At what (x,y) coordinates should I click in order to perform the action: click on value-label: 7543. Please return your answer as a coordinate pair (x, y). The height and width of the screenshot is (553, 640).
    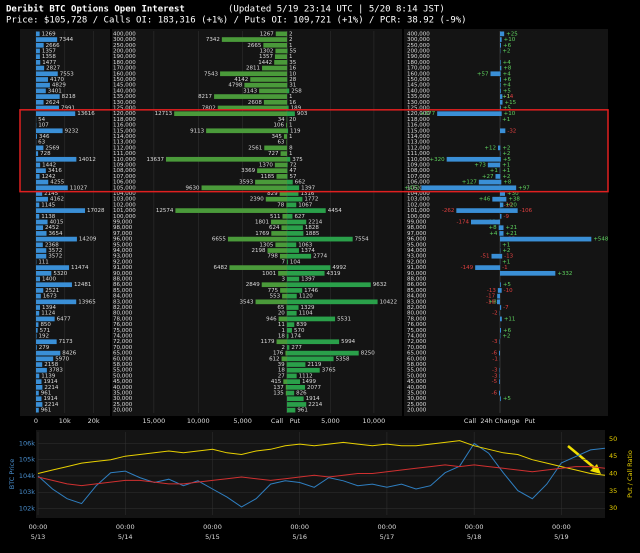
    Looking at the image, I should click on (211, 74).